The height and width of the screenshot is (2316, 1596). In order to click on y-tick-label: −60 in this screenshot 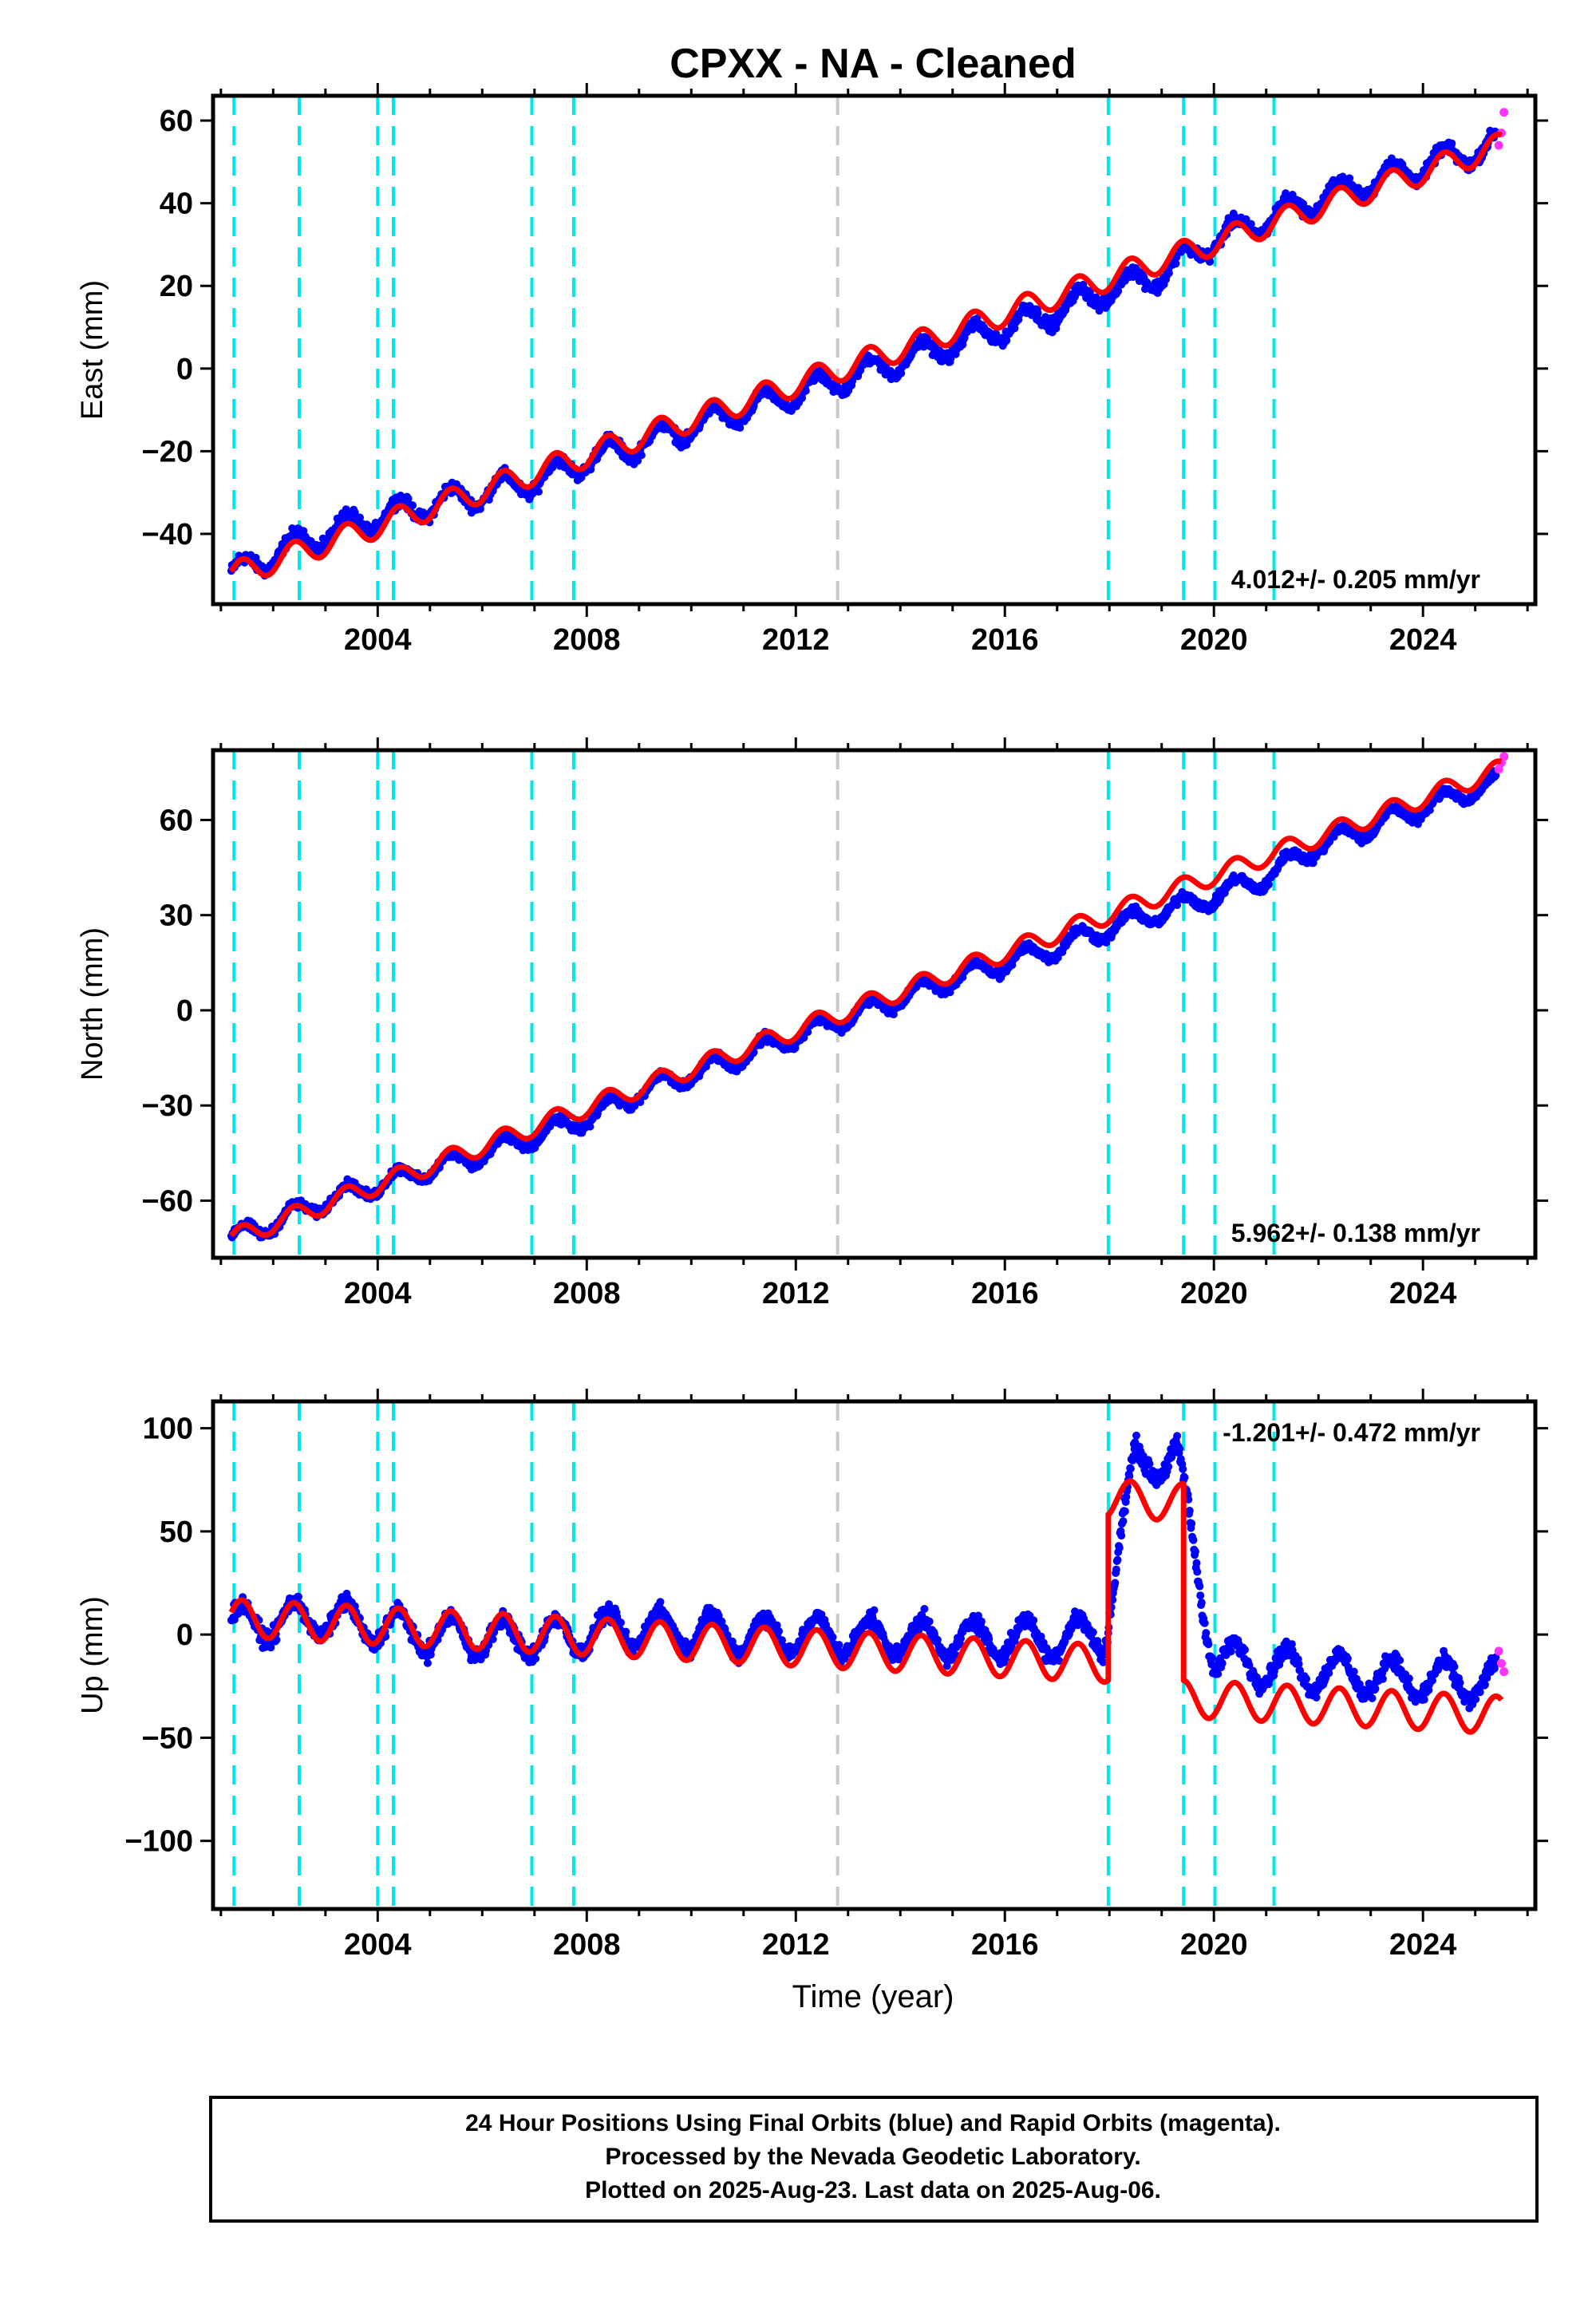, I will do `click(167, 1201)`.